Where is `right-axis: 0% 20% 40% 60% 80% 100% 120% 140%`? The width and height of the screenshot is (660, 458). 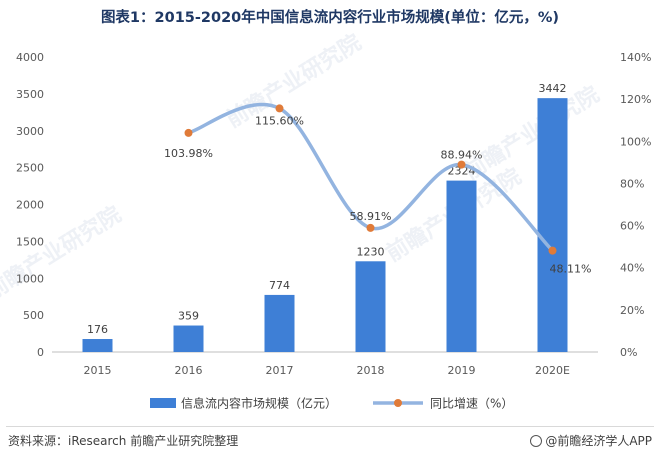
right-axis: 0% 20% 40% 60% 80% 100% 120% 140% is located at coordinates (635, 205).